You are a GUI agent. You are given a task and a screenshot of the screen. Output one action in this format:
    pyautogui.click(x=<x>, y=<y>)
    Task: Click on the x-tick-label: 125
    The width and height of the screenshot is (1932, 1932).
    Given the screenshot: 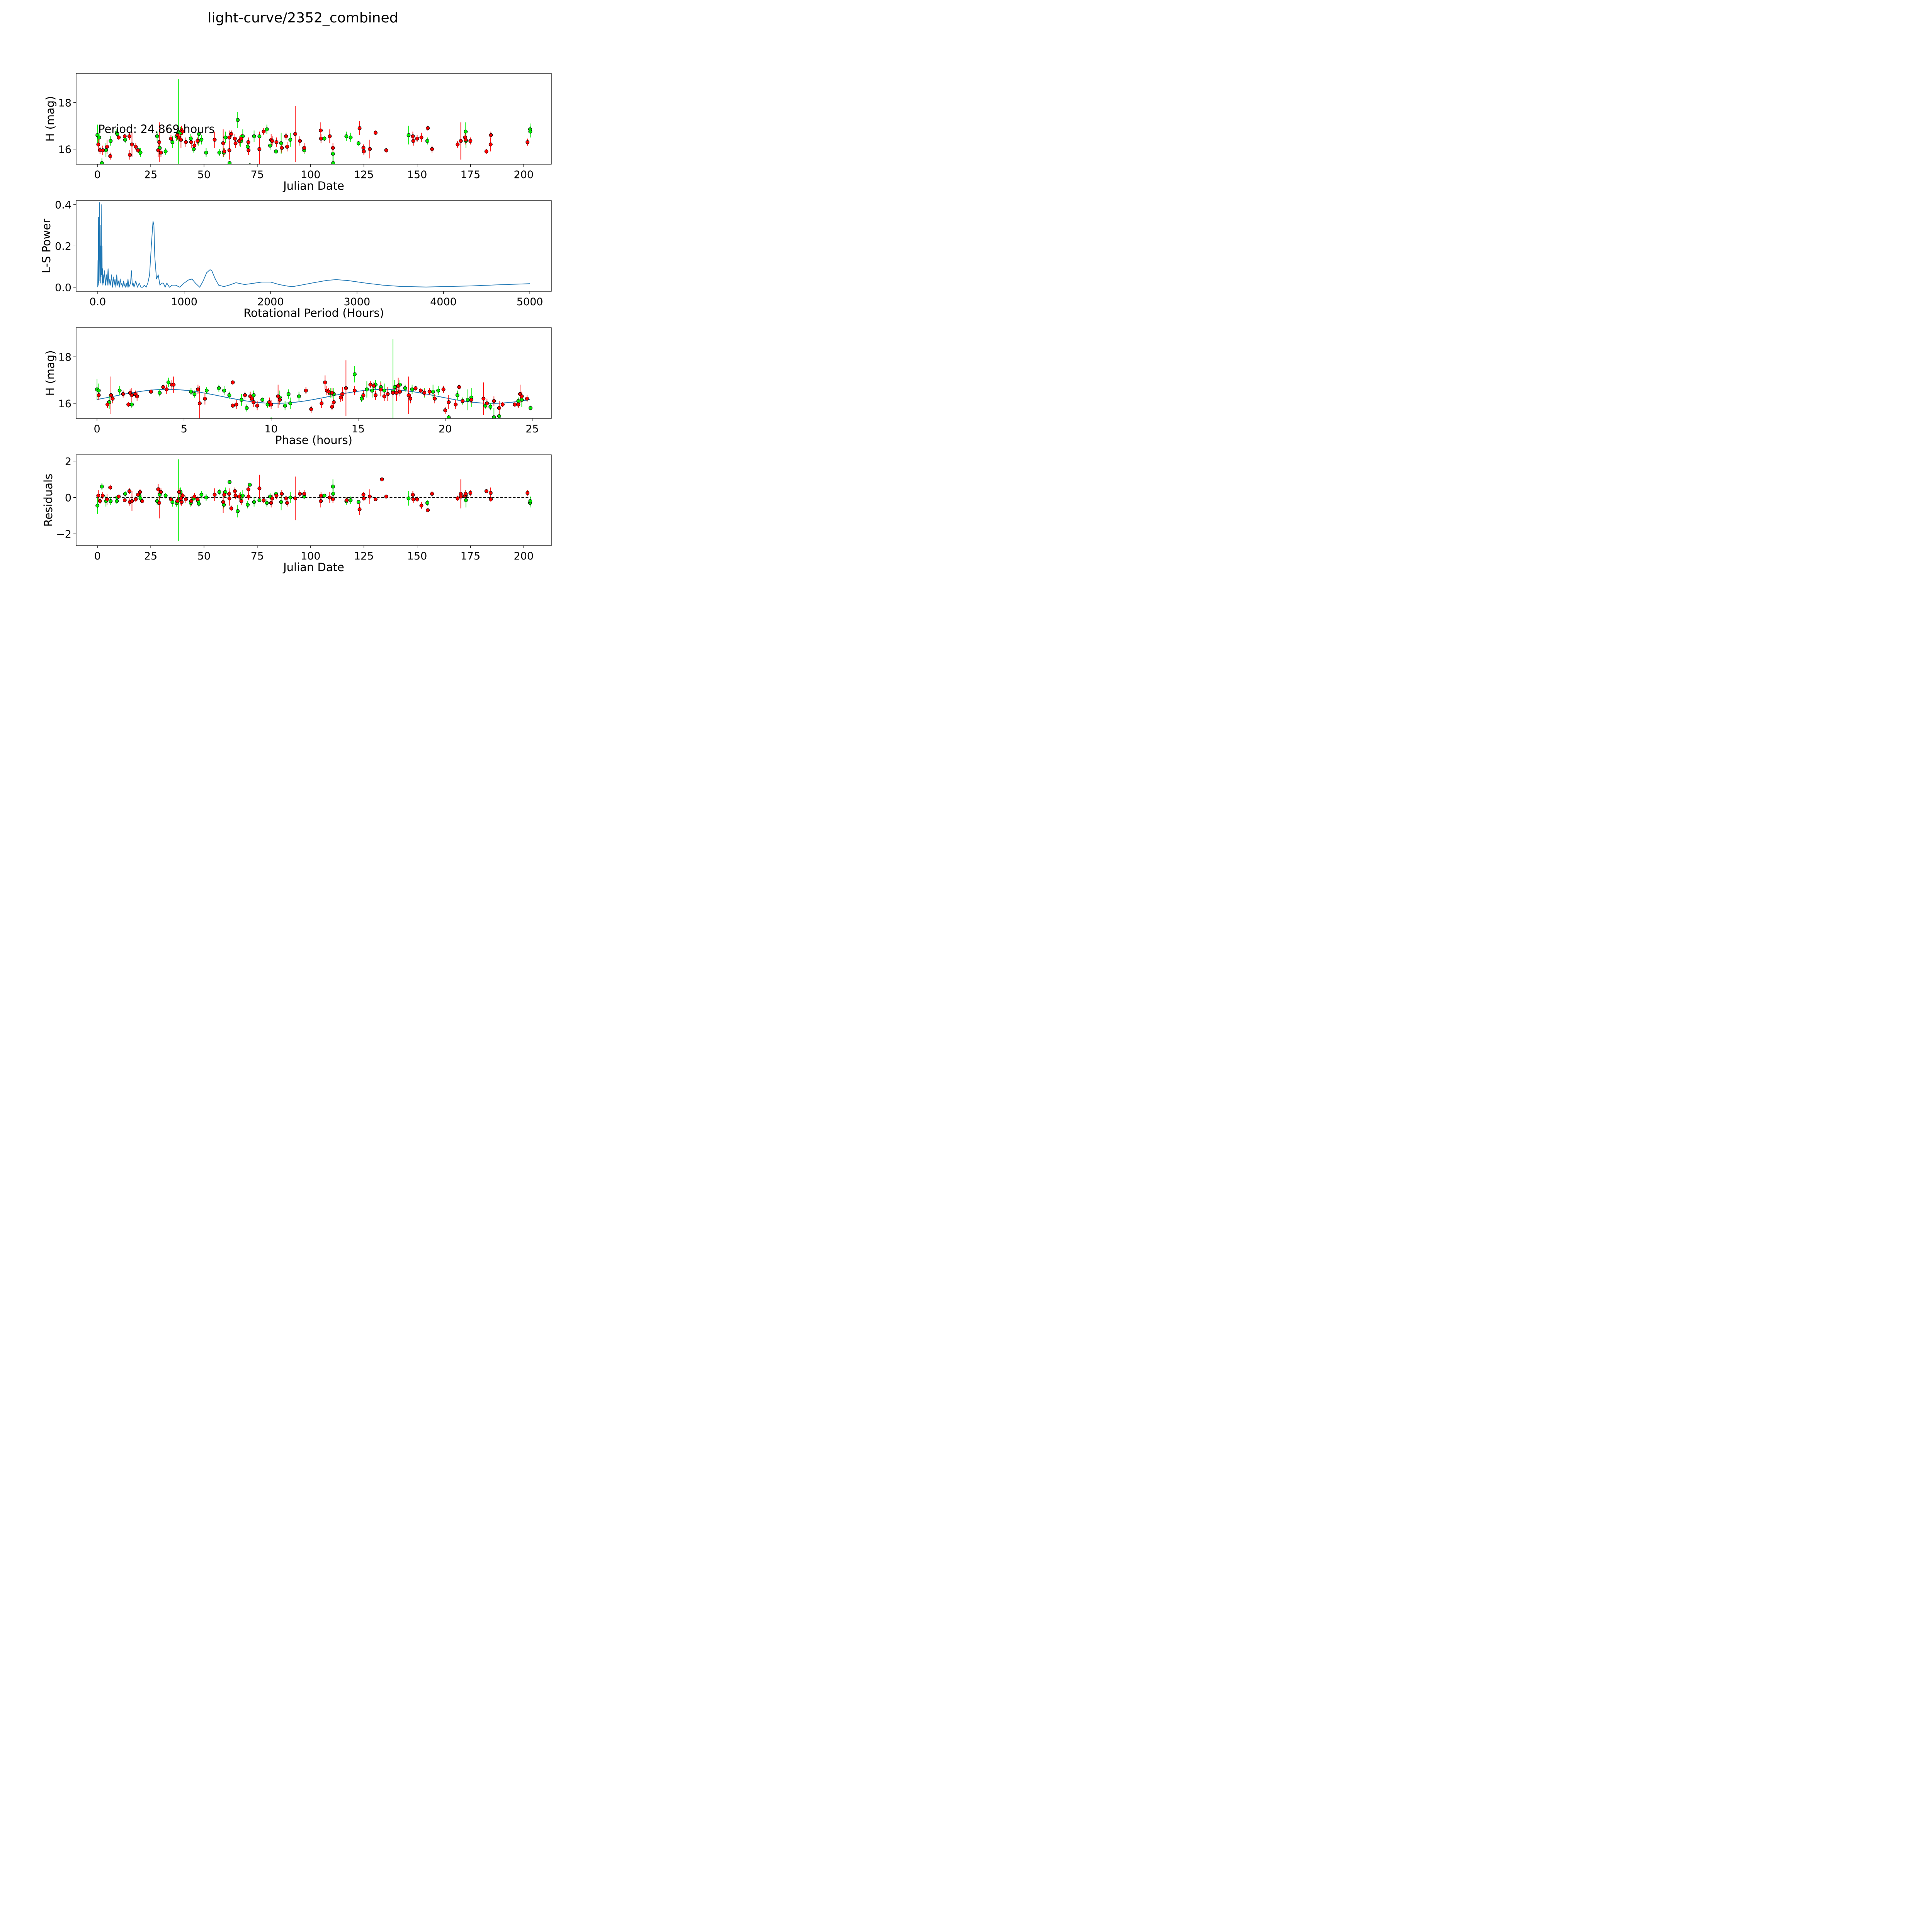 What is the action you would take?
    pyautogui.click(x=364, y=175)
    